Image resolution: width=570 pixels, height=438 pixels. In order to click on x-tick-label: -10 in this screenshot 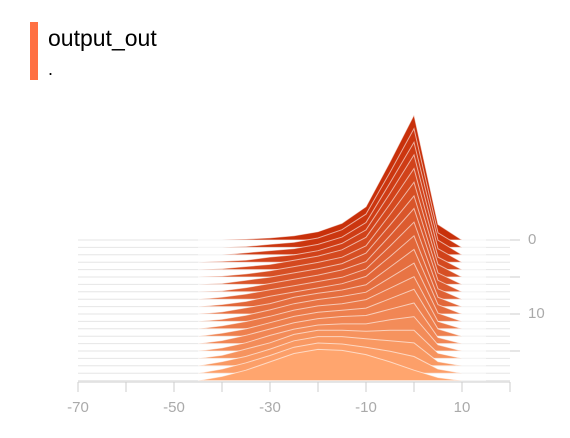, I will do `click(366, 407)`.